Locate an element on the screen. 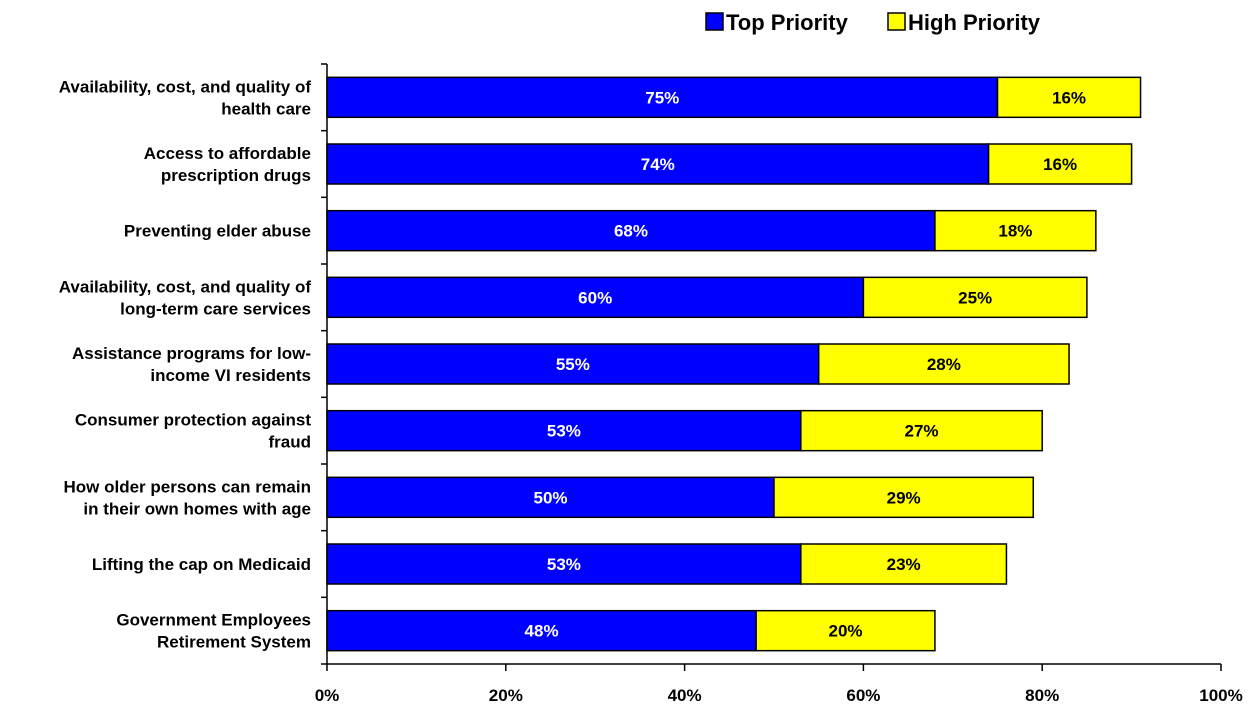  data-label-top-2: 74% is located at coordinates (658, 164).